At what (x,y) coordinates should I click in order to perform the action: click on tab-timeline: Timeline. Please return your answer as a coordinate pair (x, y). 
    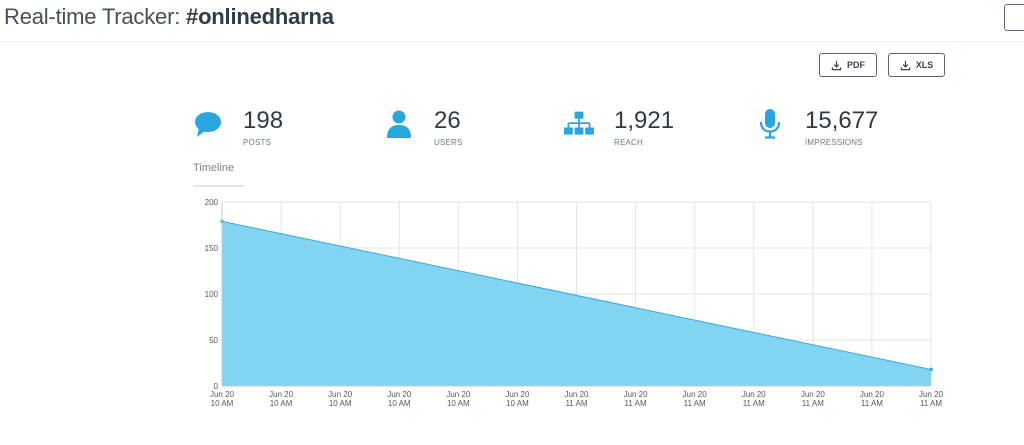
    Looking at the image, I should click on (218, 174).